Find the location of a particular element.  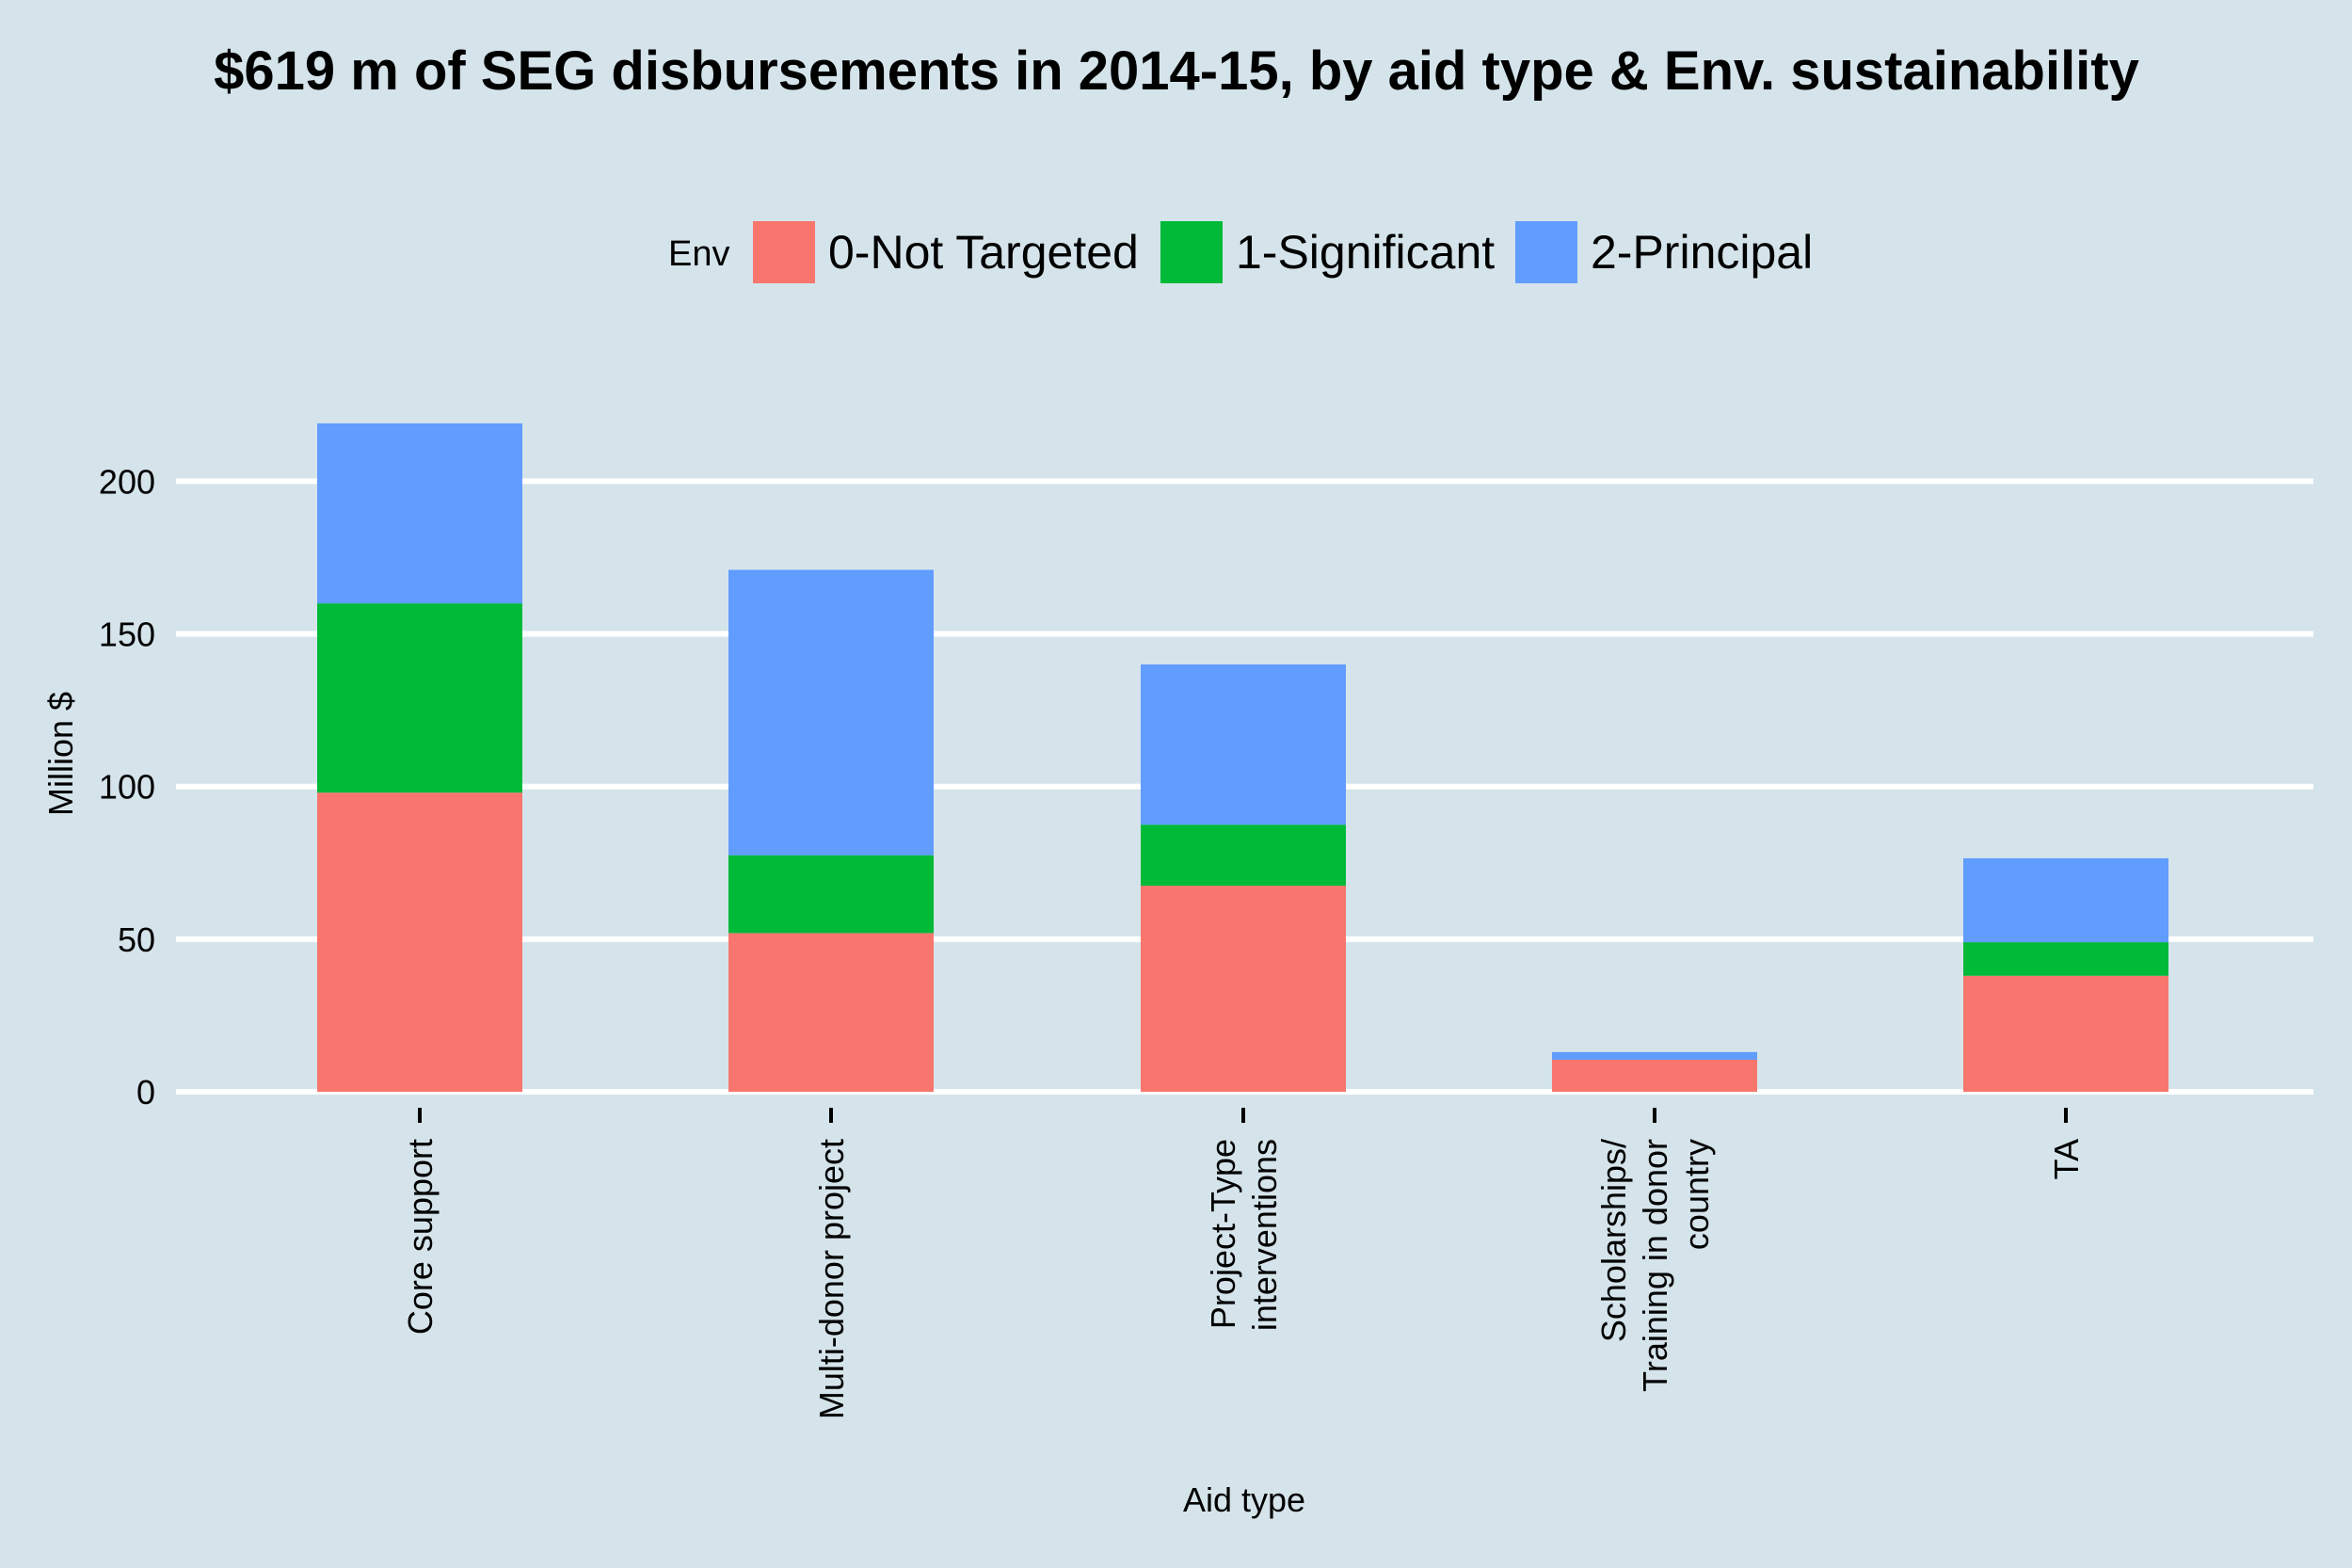

legend-label-1: 1-Significant is located at coordinates (1365, 252).